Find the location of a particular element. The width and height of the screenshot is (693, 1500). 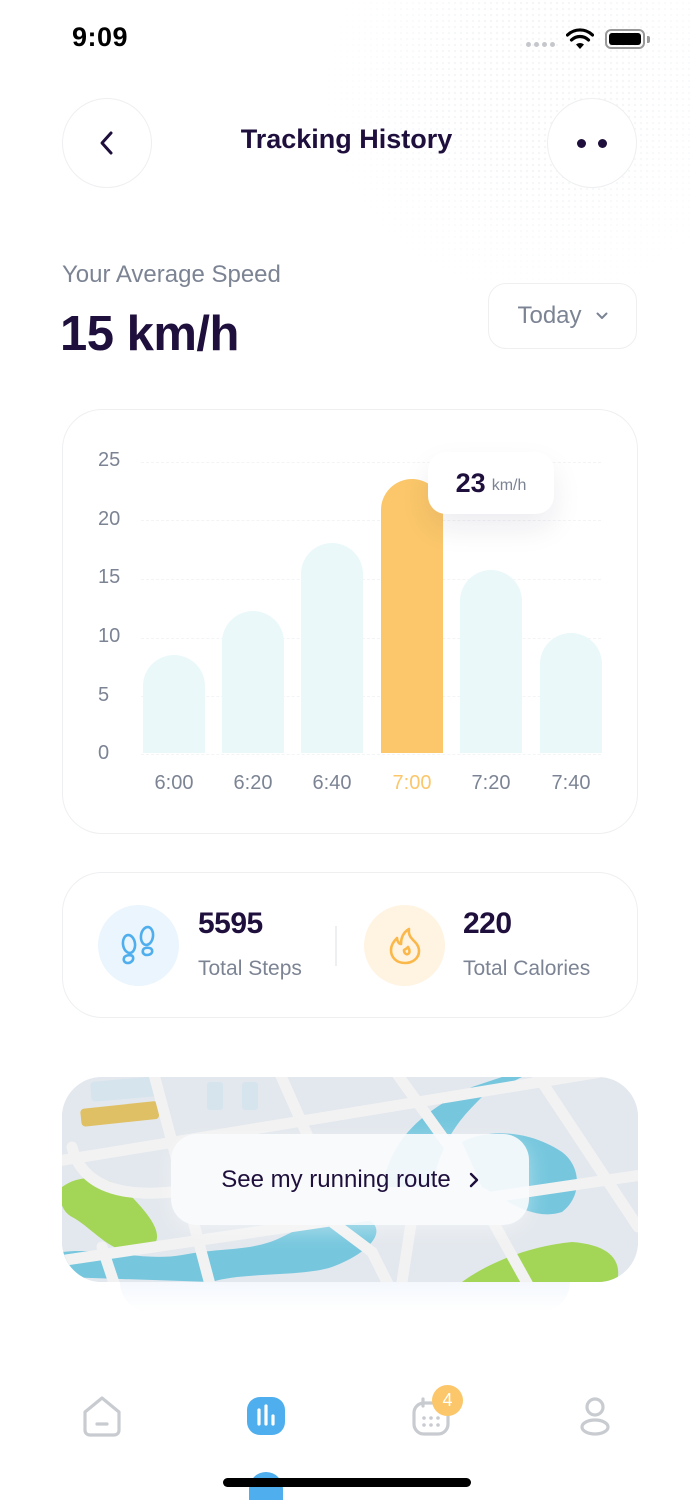

steps-value: 5595 is located at coordinates (230, 923).